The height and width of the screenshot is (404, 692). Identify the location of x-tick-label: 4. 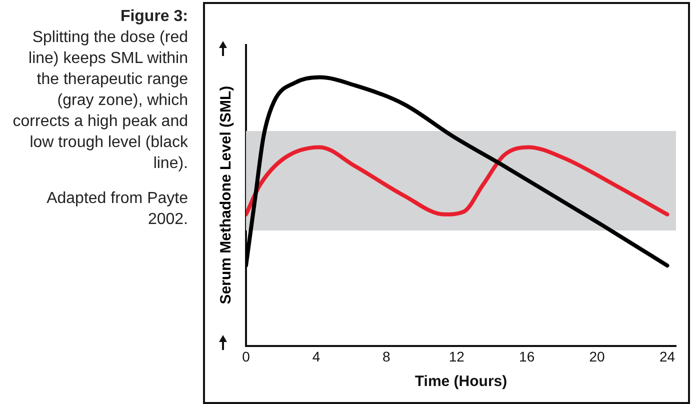
(316, 356).